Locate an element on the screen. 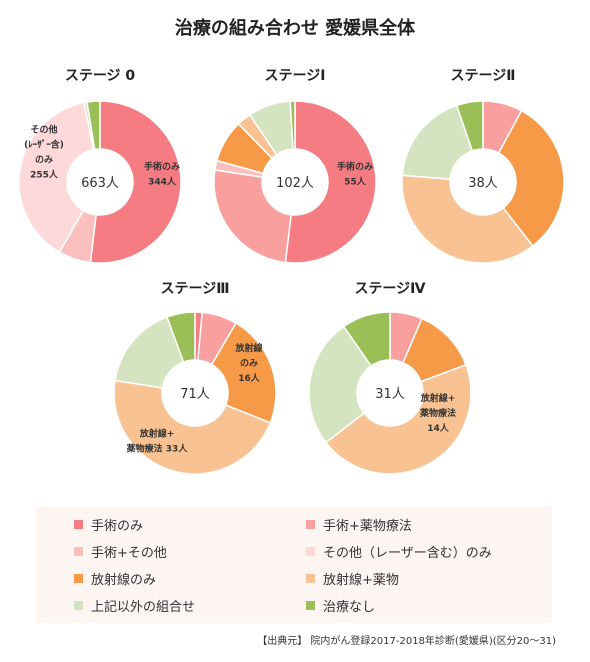  legend-label: 手術+その他 is located at coordinates (129, 553).